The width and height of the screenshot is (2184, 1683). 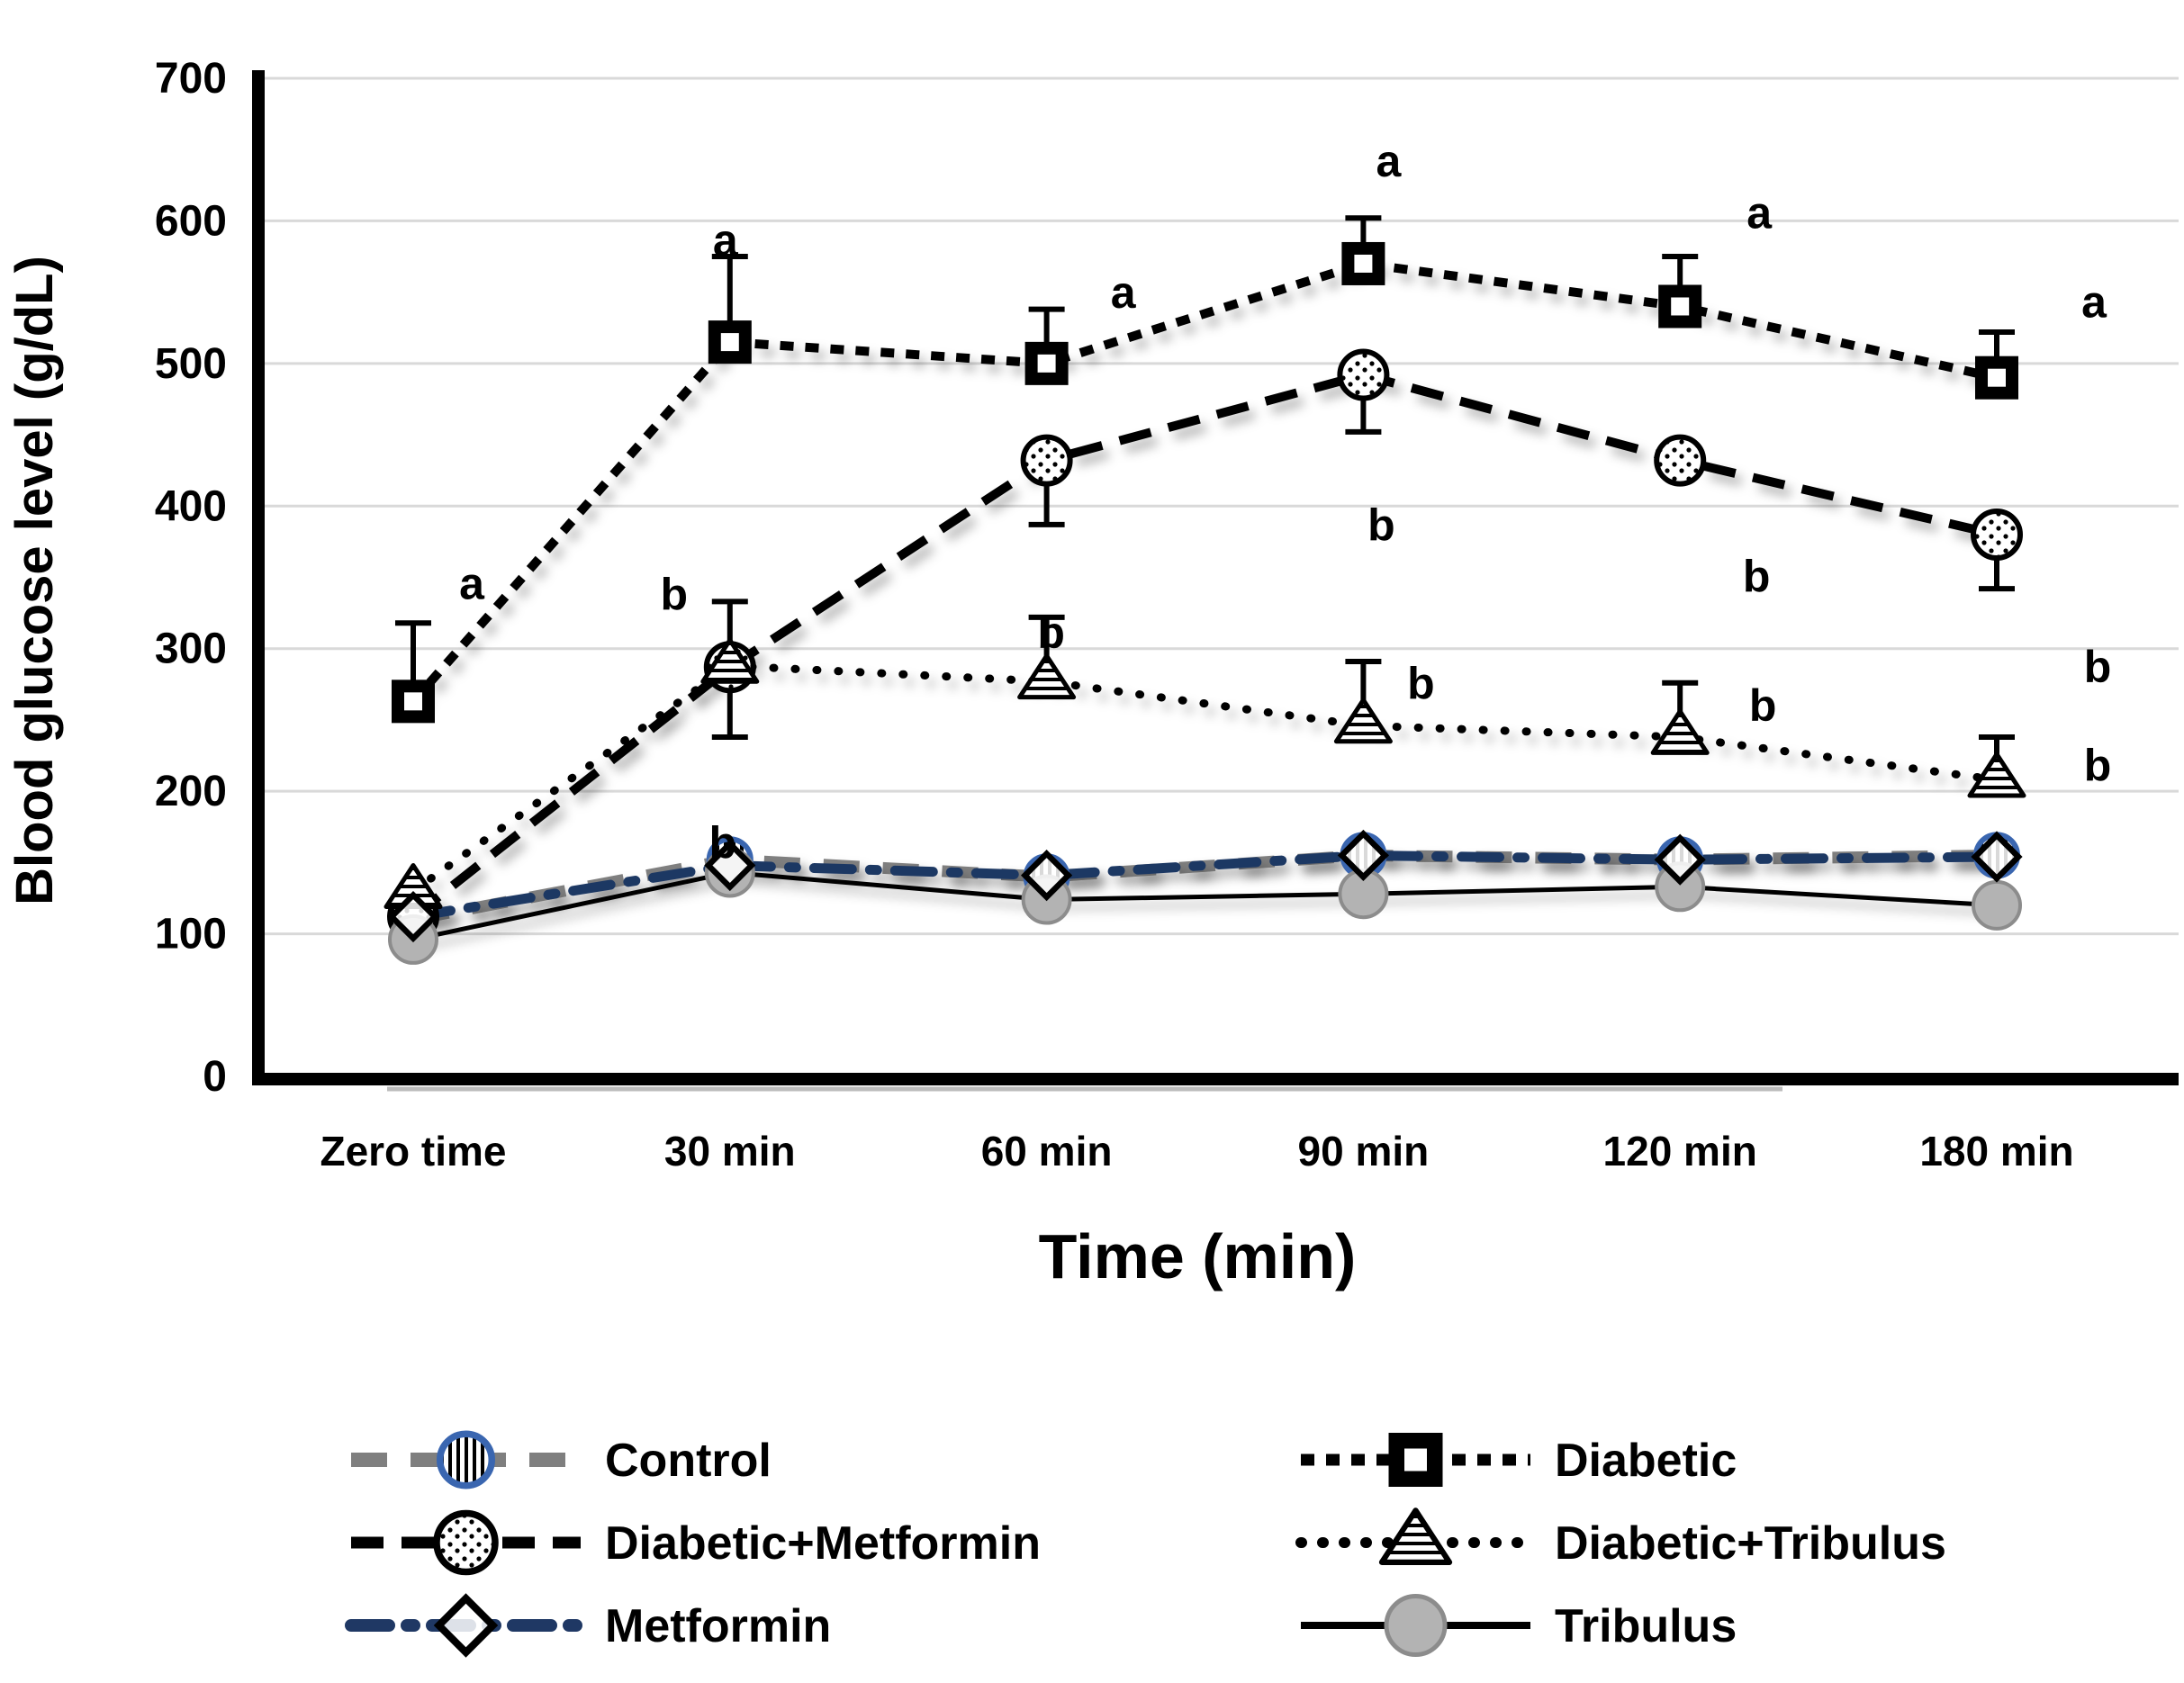 I want to click on legend-label-diabetic+metformin: Diabetic+Metformin, so click(x=823, y=1543).